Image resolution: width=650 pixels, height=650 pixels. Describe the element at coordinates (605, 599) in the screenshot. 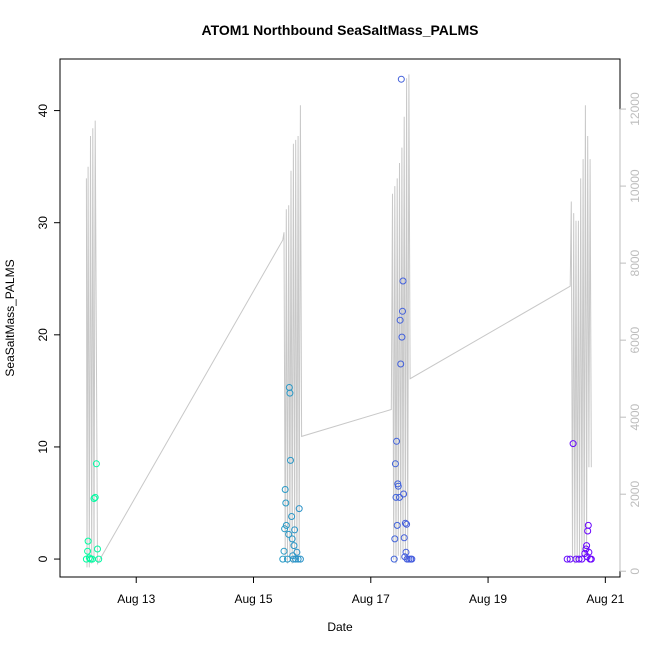

I see `x-tick-label: Aug 21` at that location.